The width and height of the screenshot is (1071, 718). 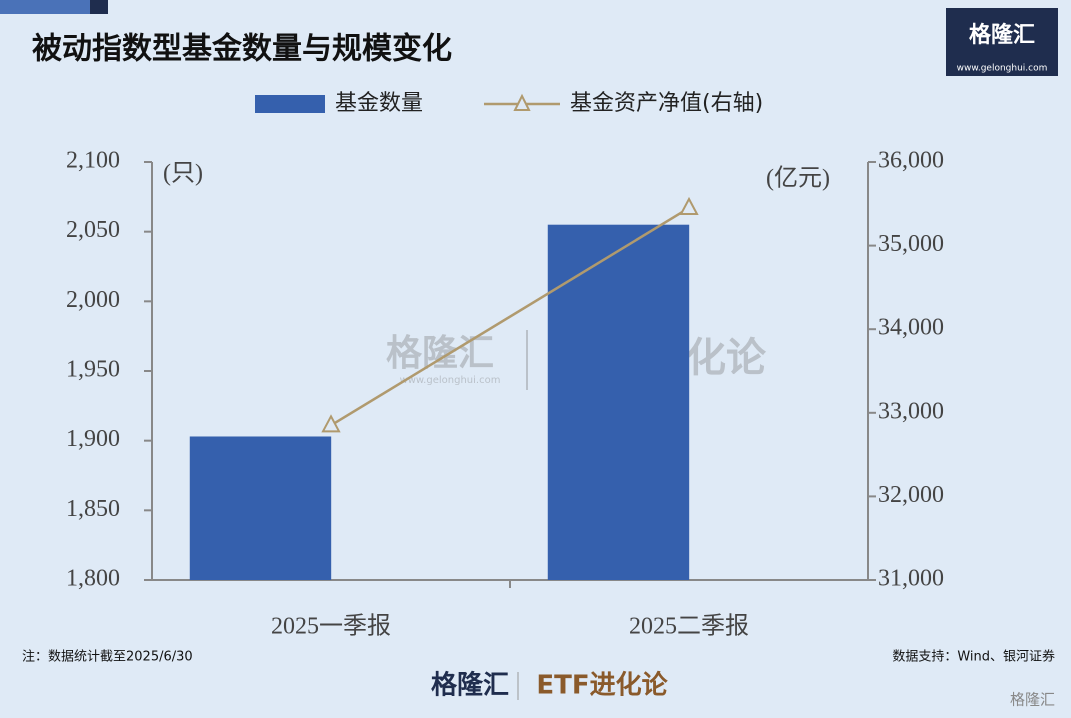 I want to click on chart-title: 被动指数型基金数量与规模变化, so click(x=242, y=49).